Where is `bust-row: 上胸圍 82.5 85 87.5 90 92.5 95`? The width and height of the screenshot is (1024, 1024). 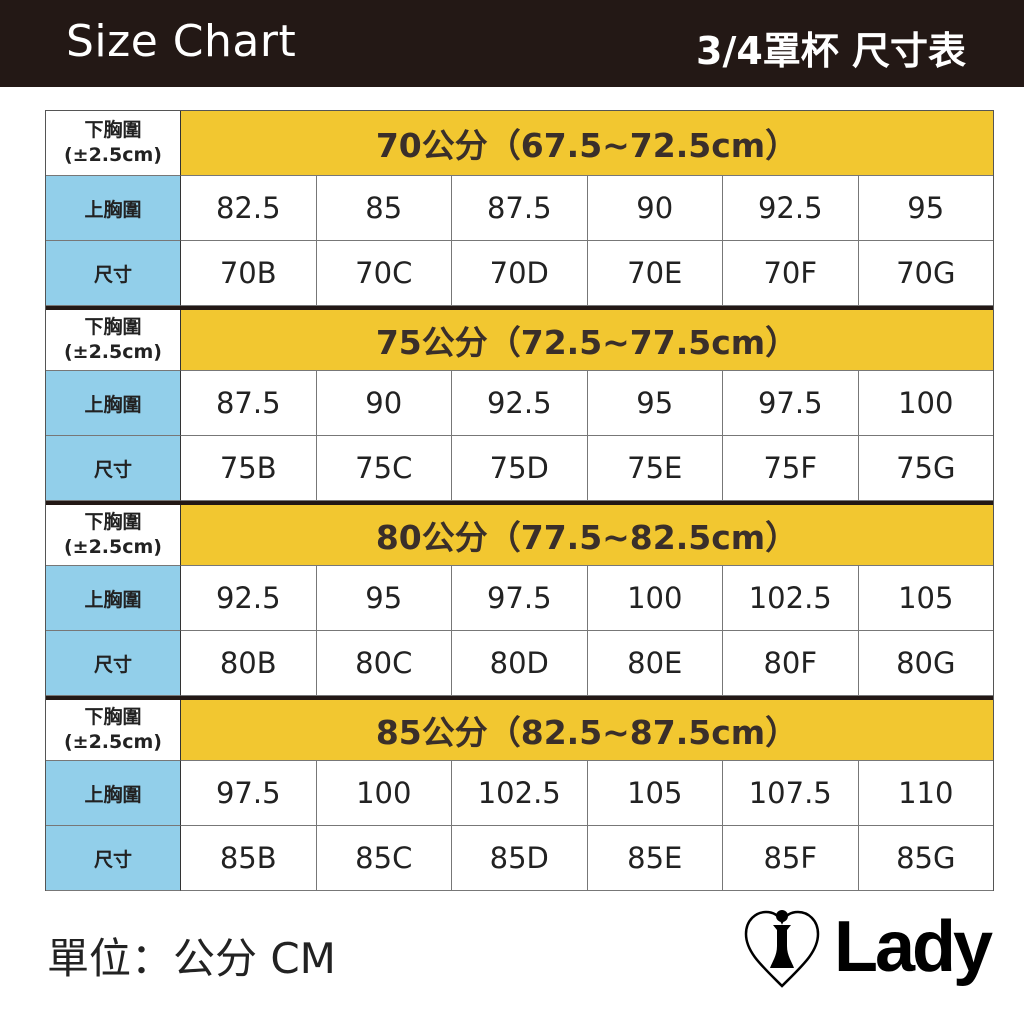
bust-row: 上胸圍 82.5 85 87.5 90 92.5 95 is located at coordinates (519, 208).